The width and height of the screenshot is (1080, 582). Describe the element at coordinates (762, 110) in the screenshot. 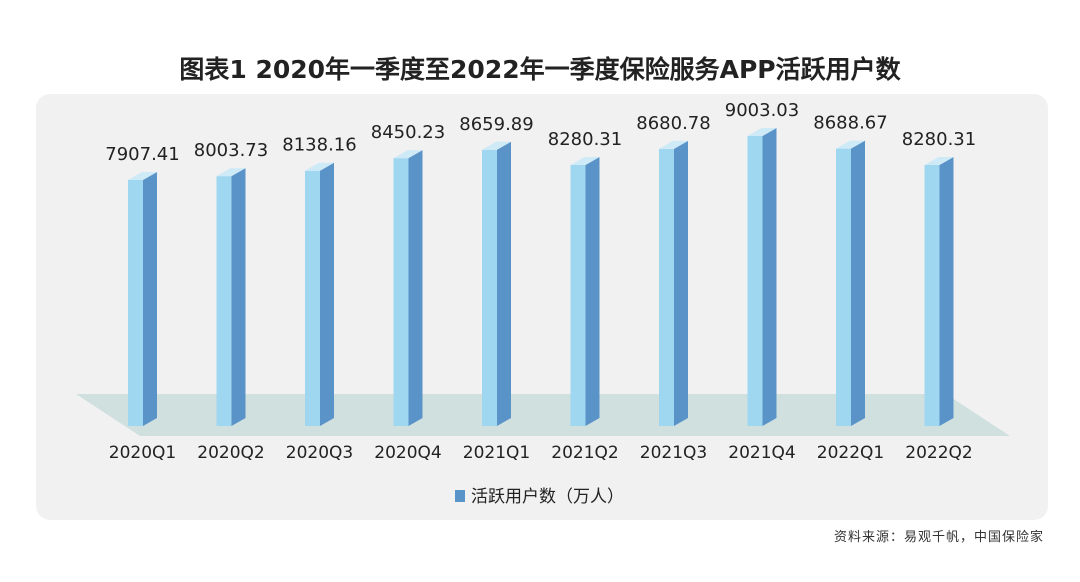

I see `value-label-2021Q4: 9003.03` at that location.